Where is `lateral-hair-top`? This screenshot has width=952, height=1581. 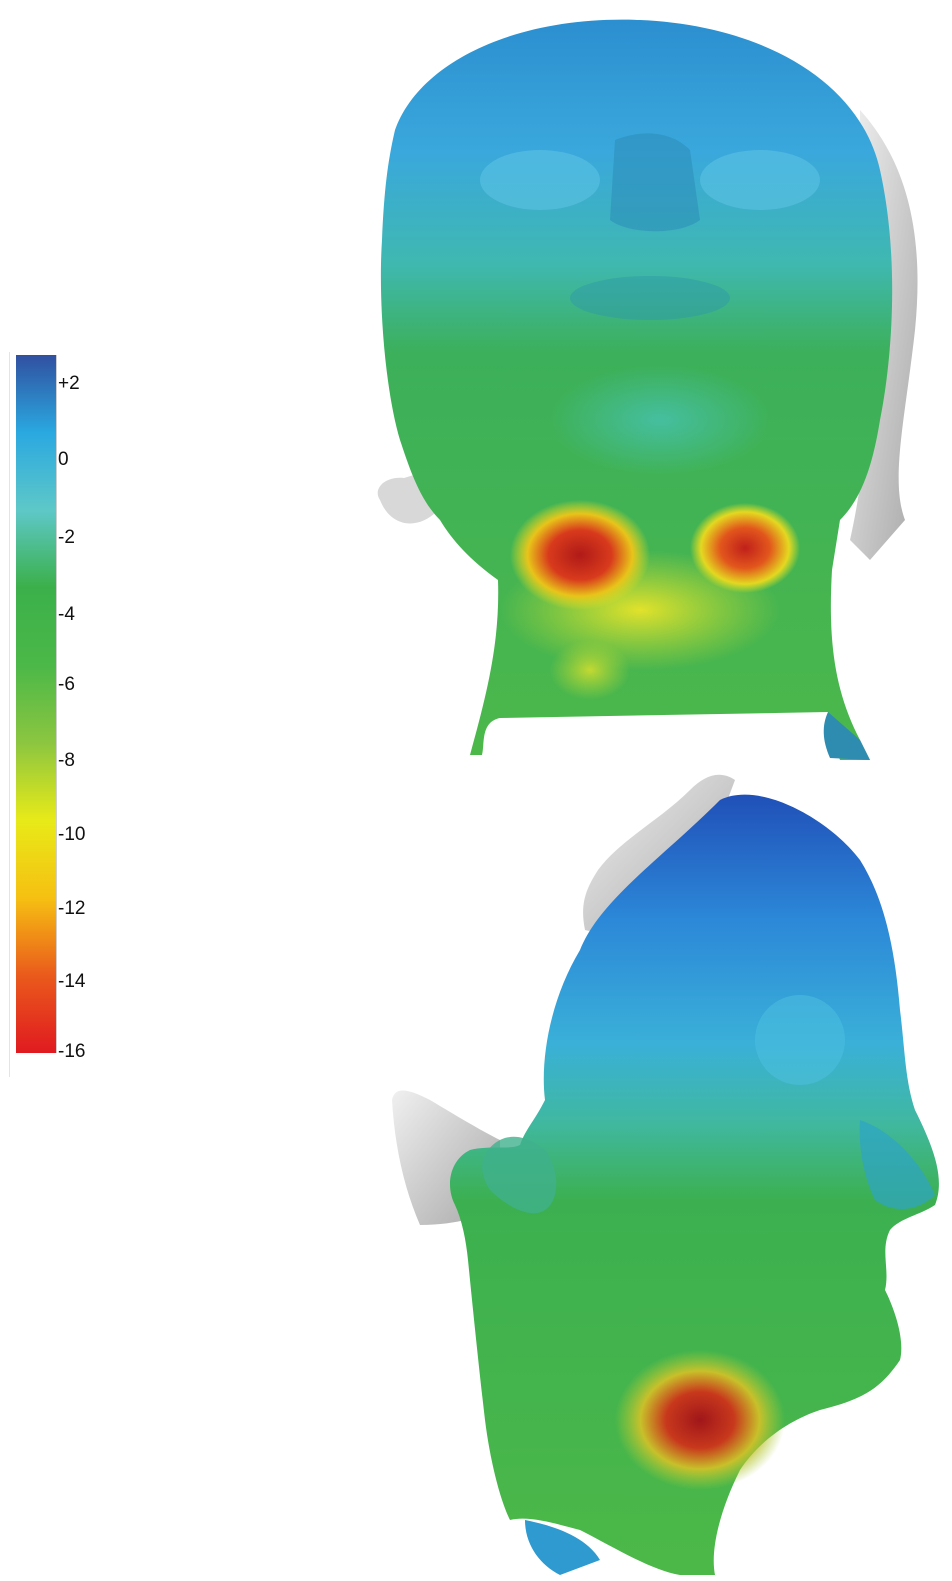
lateral-hair-top is located at coordinates (659, 852).